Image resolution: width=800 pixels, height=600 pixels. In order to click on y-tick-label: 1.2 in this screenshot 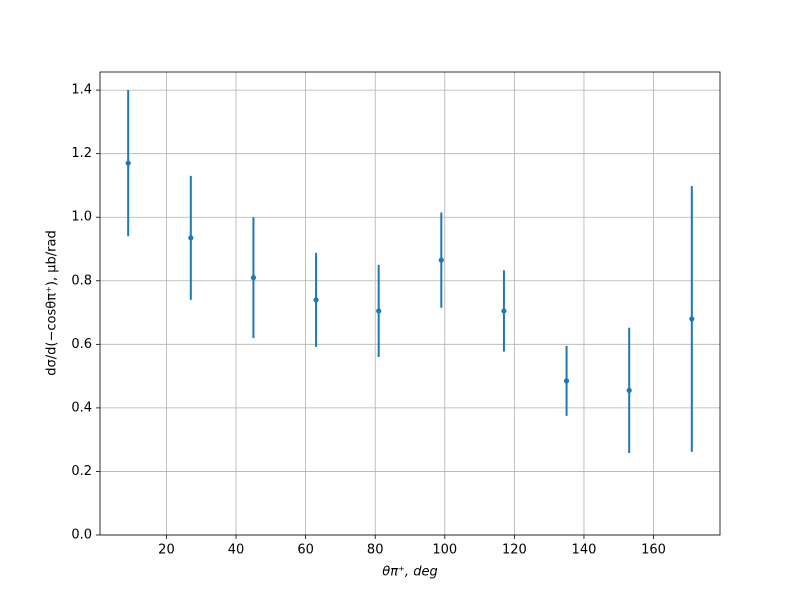, I will do `click(81, 153)`.